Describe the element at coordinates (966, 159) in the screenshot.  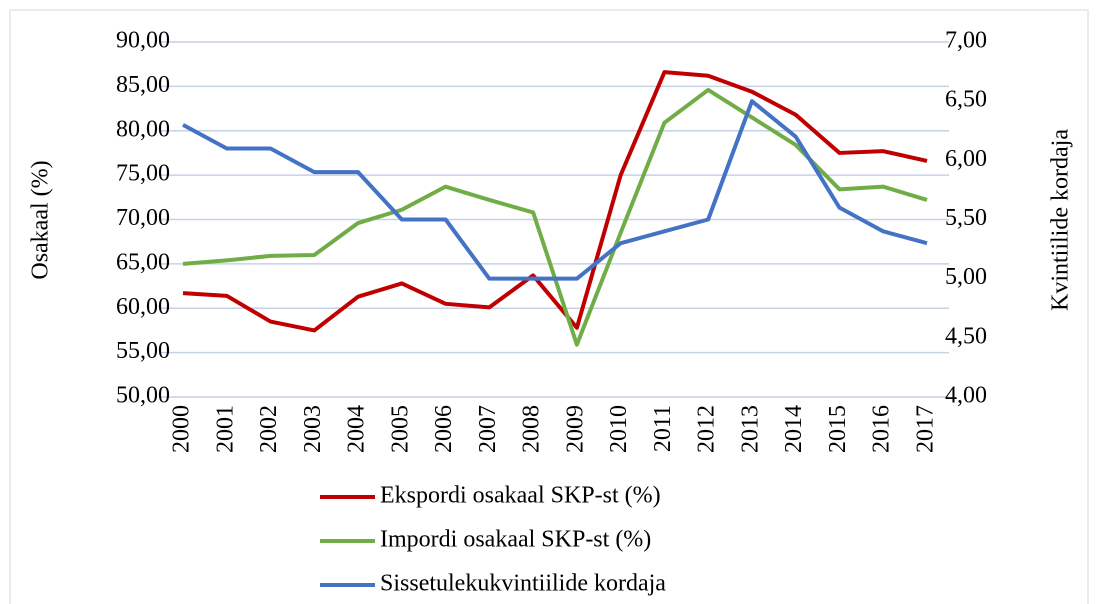
I see `y2-tick-label: 6,00` at that location.